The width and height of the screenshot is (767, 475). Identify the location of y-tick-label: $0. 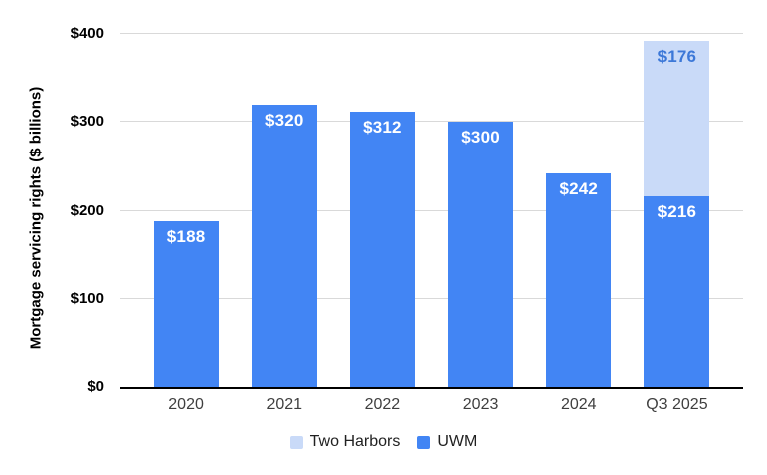
(95, 386).